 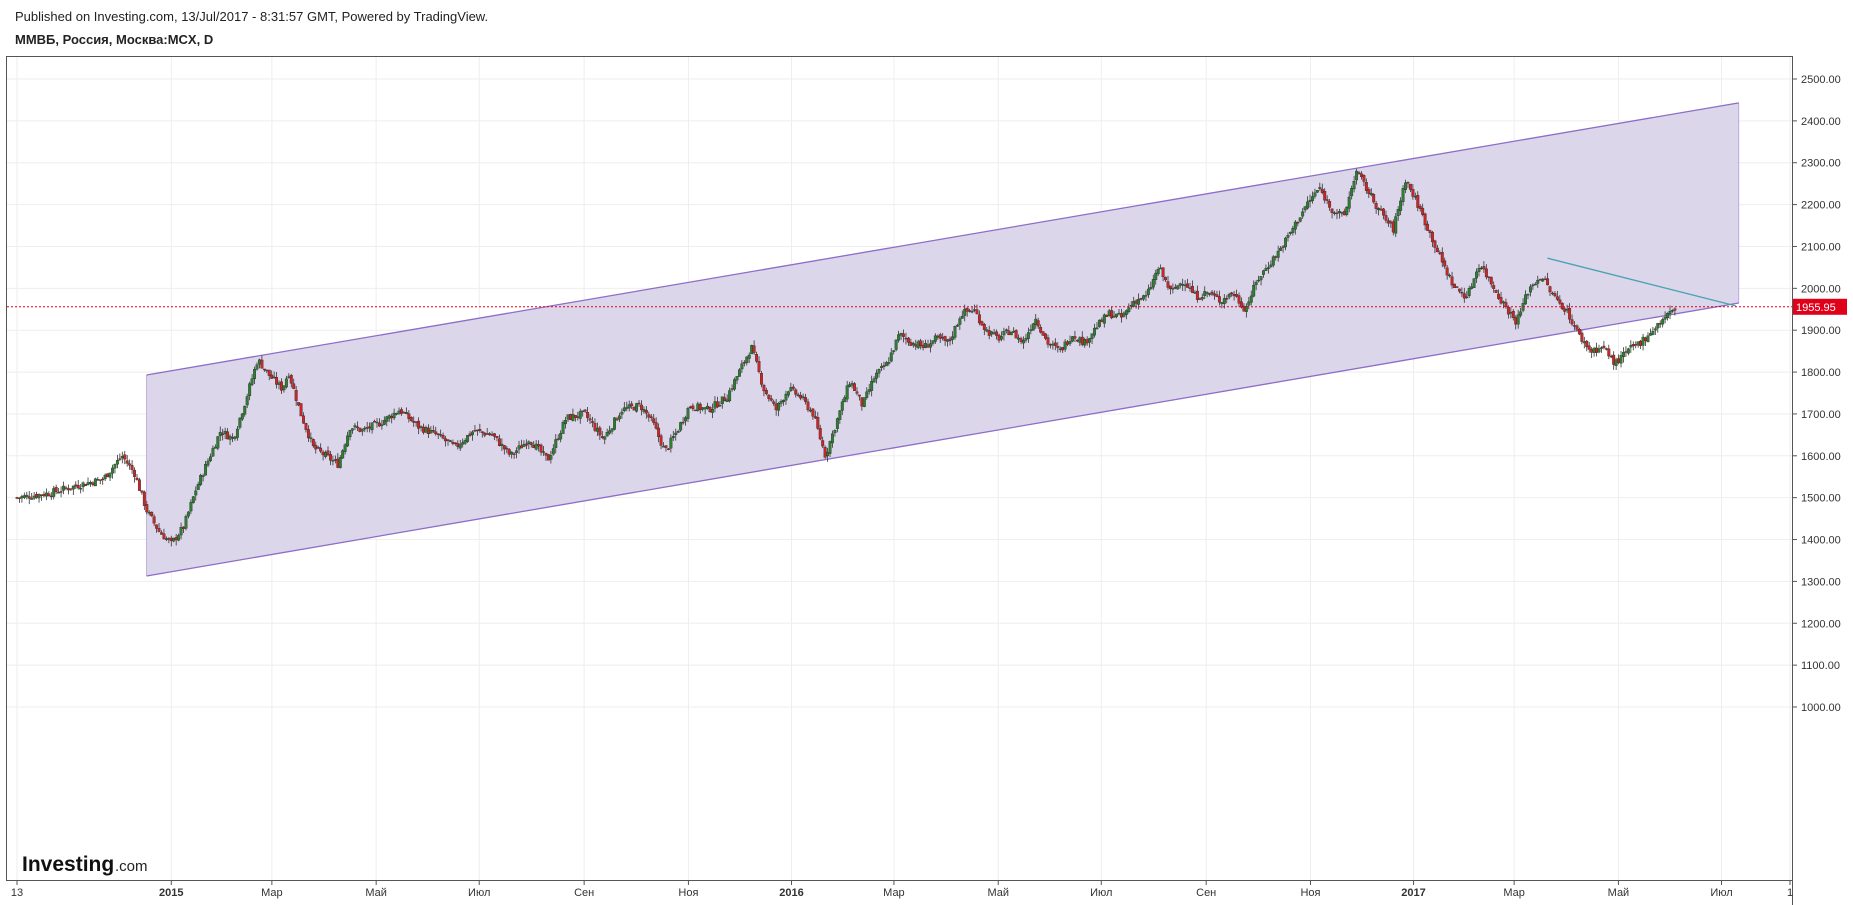 What do you see at coordinates (1821, 247) in the screenshot?
I see `y-tick-label: 2100.00` at bounding box center [1821, 247].